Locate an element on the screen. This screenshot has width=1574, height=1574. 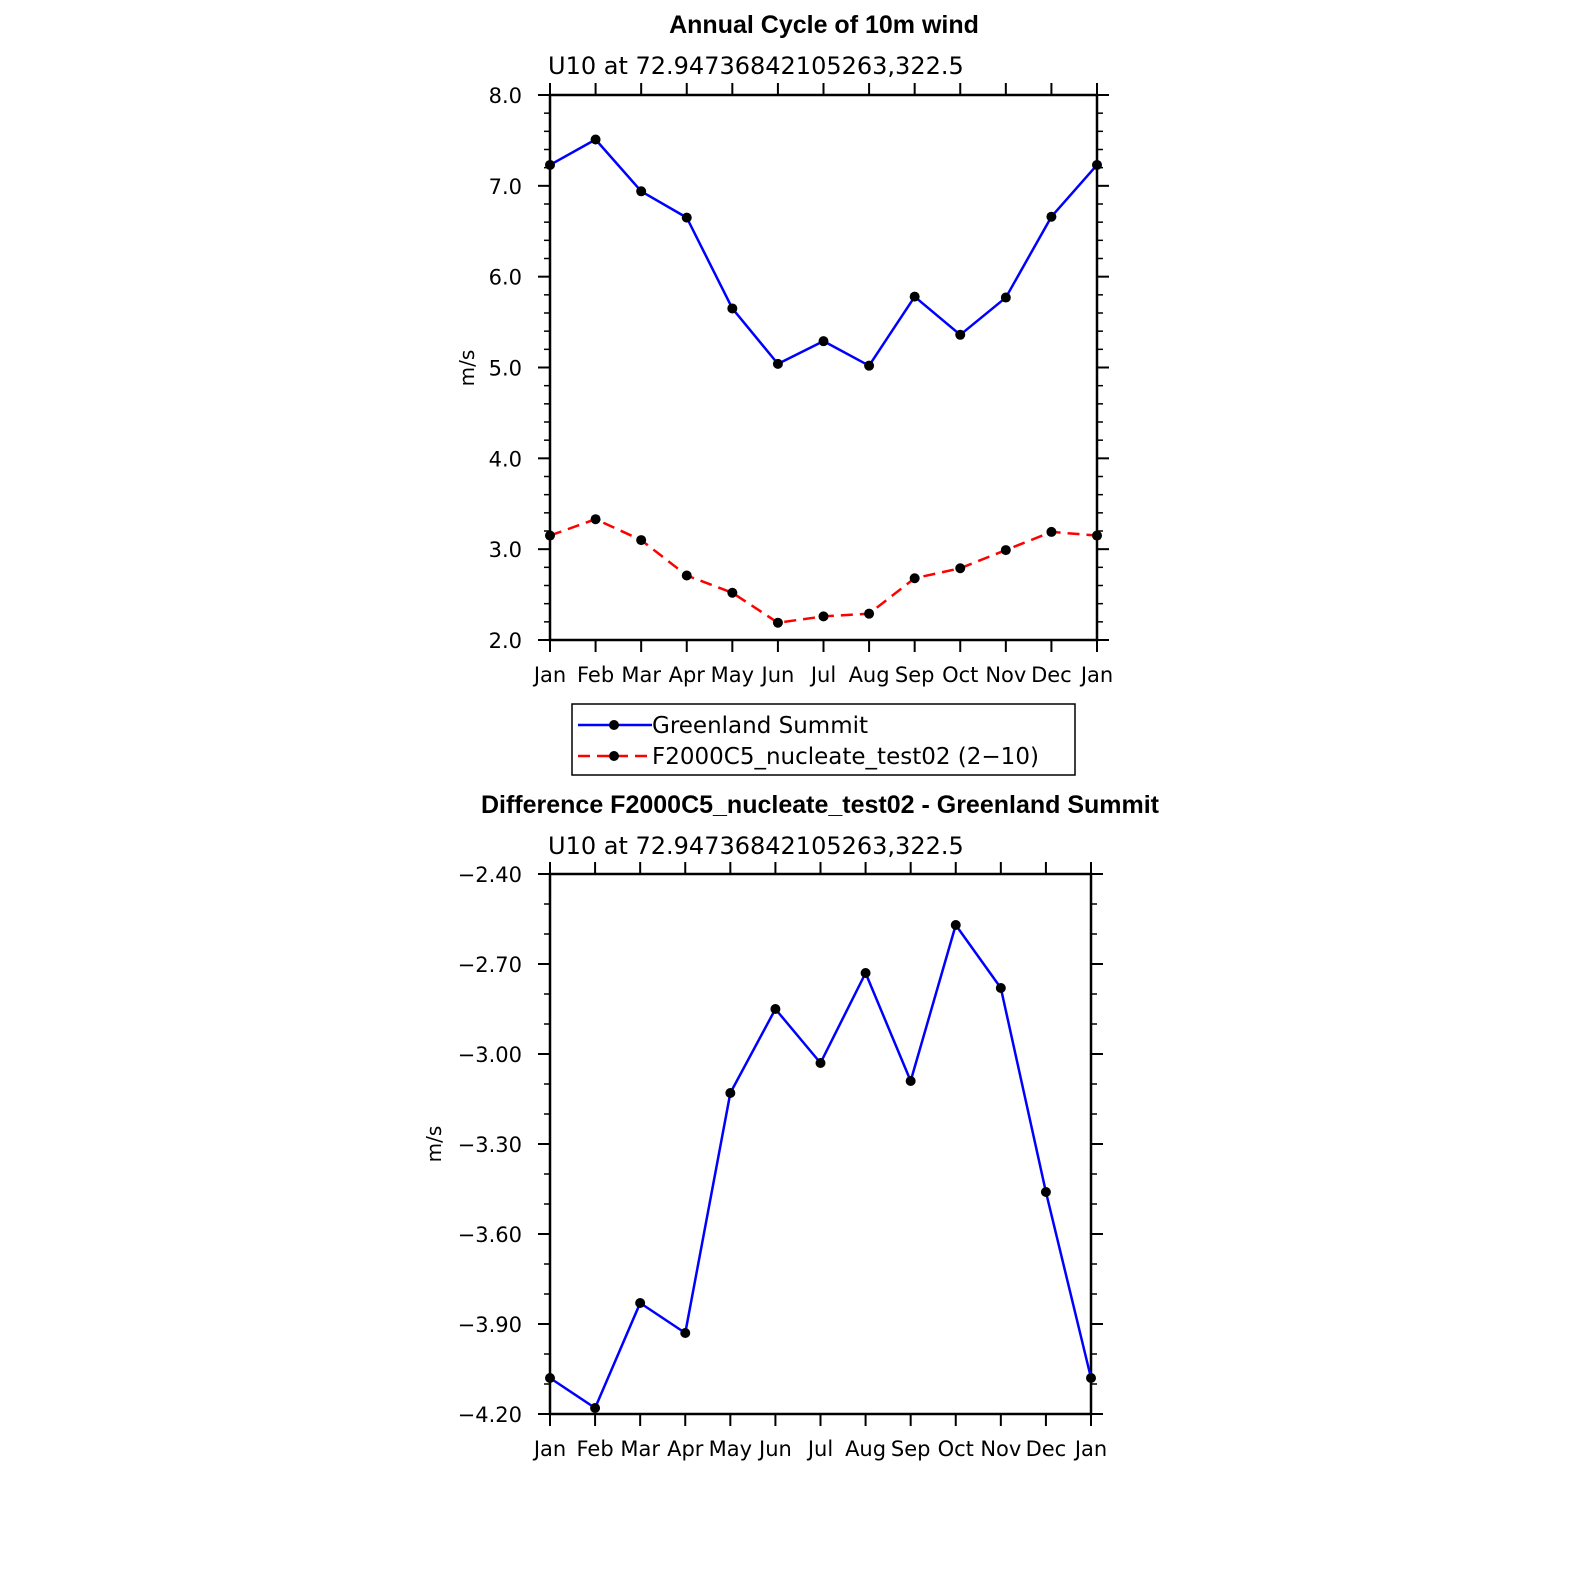
y-tick-label: 5.0 is located at coordinates (505, 369).